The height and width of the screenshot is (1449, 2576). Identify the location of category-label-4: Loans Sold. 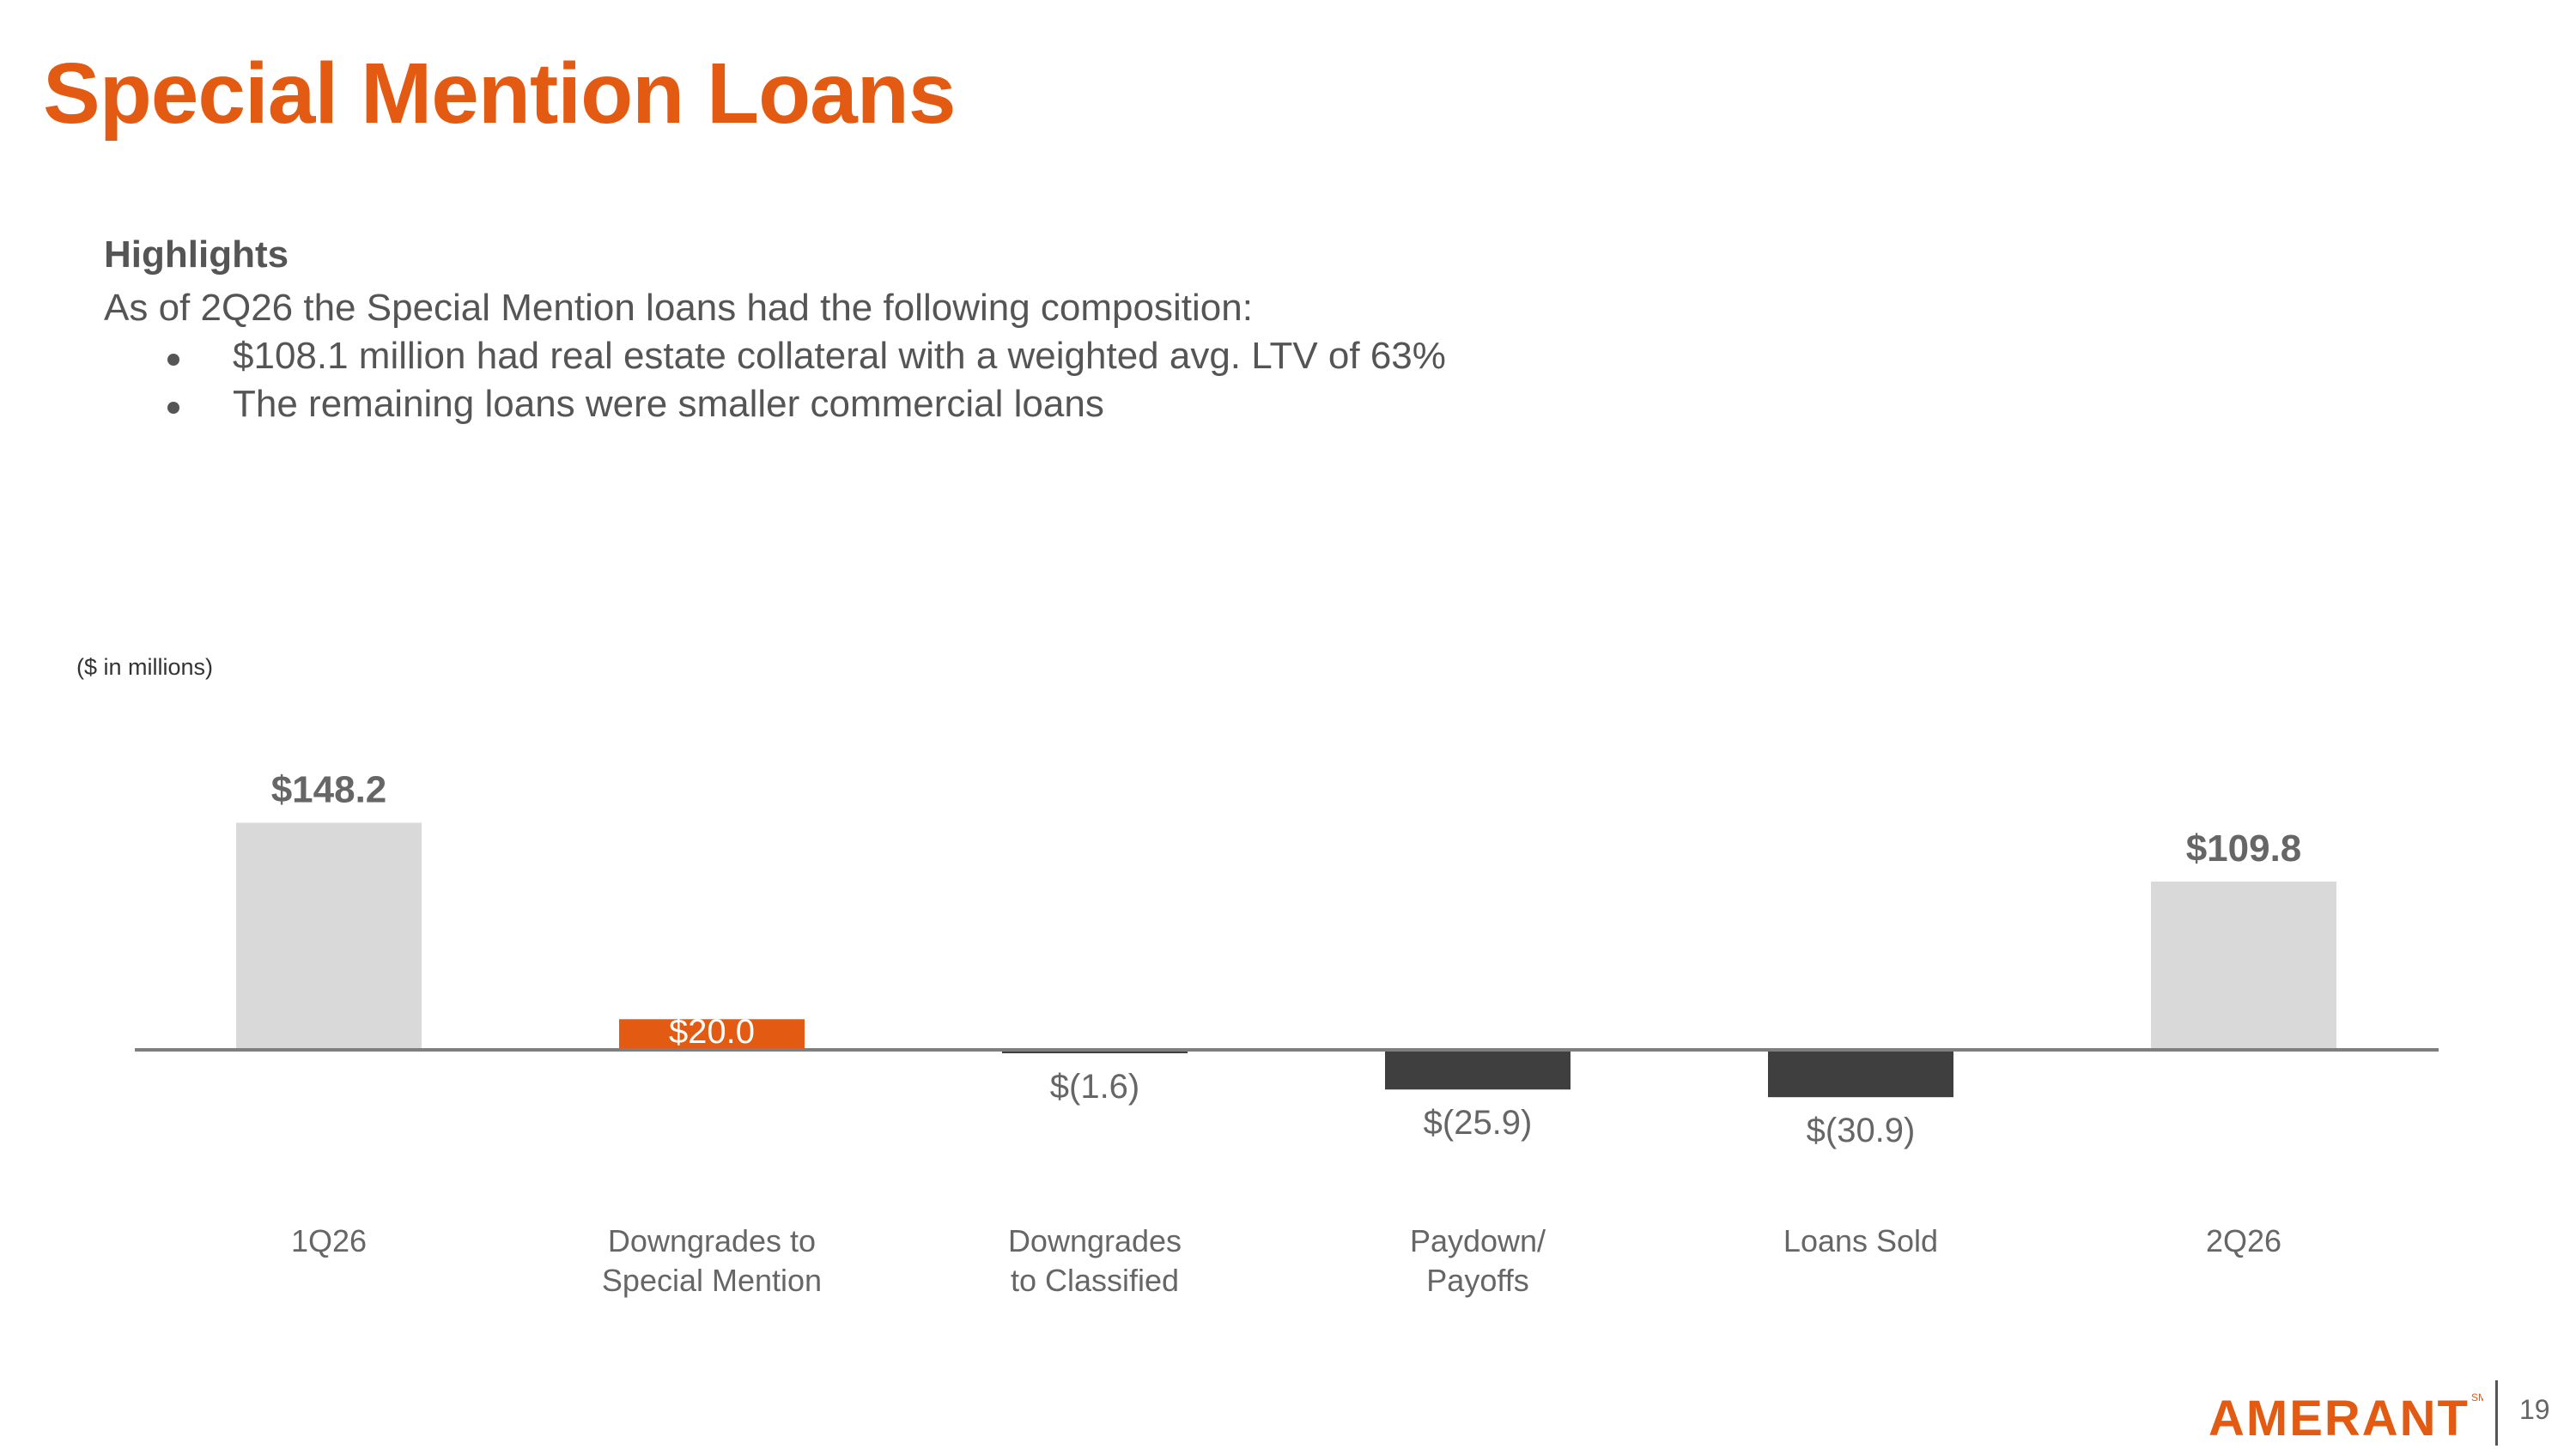
(1860, 1240).